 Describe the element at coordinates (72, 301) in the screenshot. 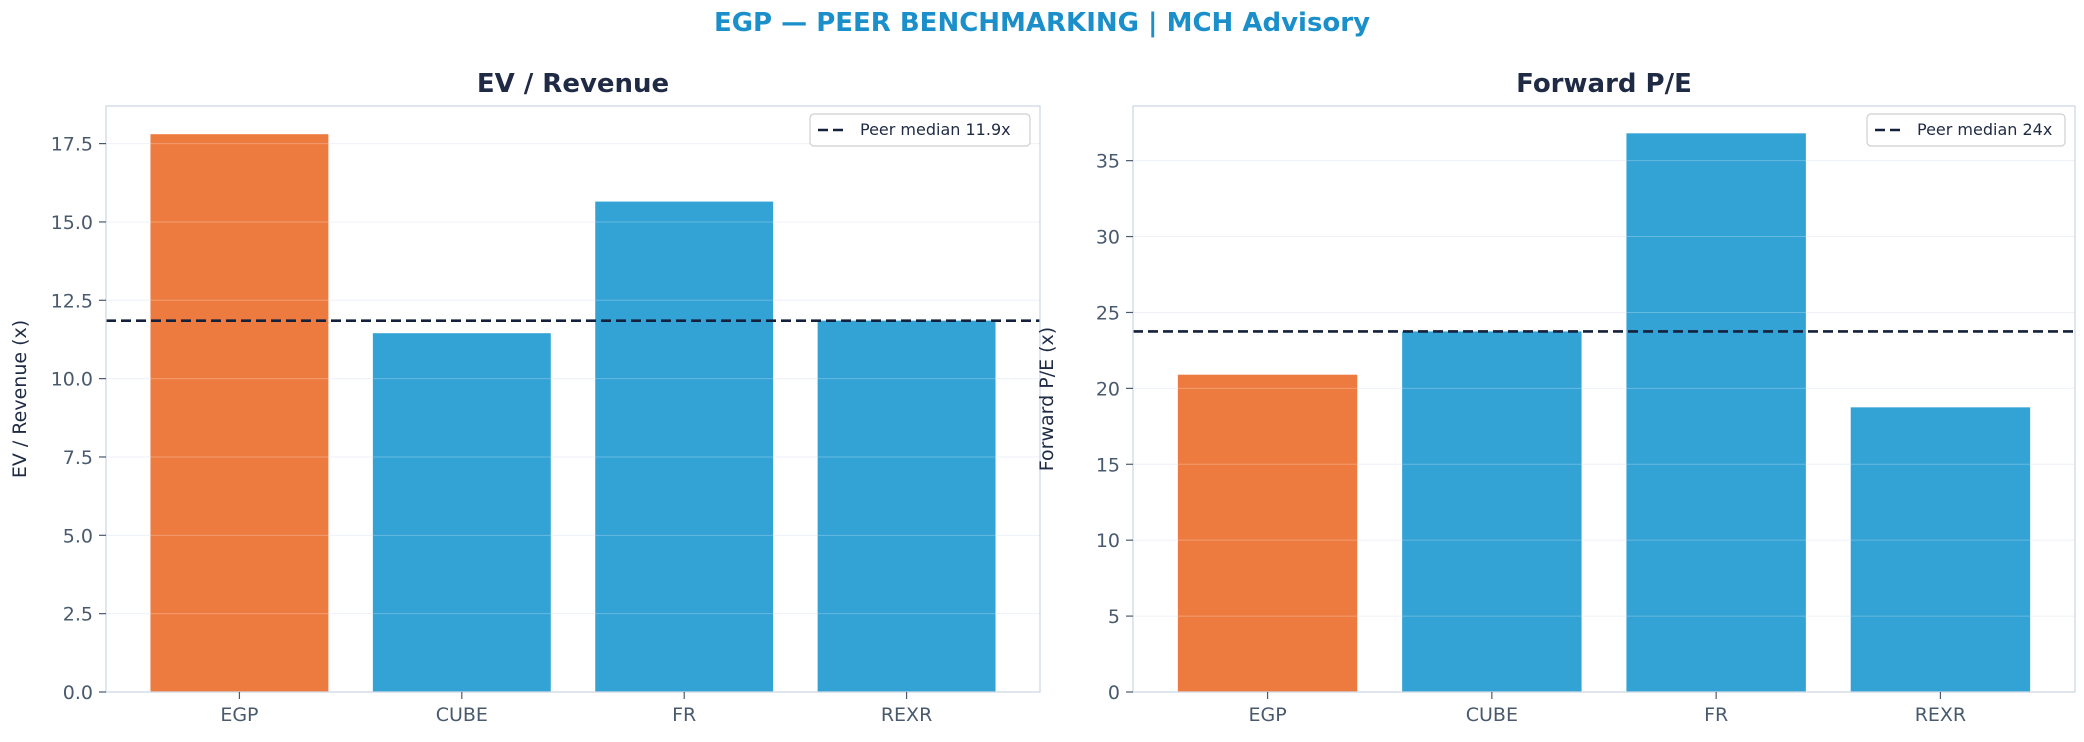

I see `y-tick-label: 12.5` at that location.